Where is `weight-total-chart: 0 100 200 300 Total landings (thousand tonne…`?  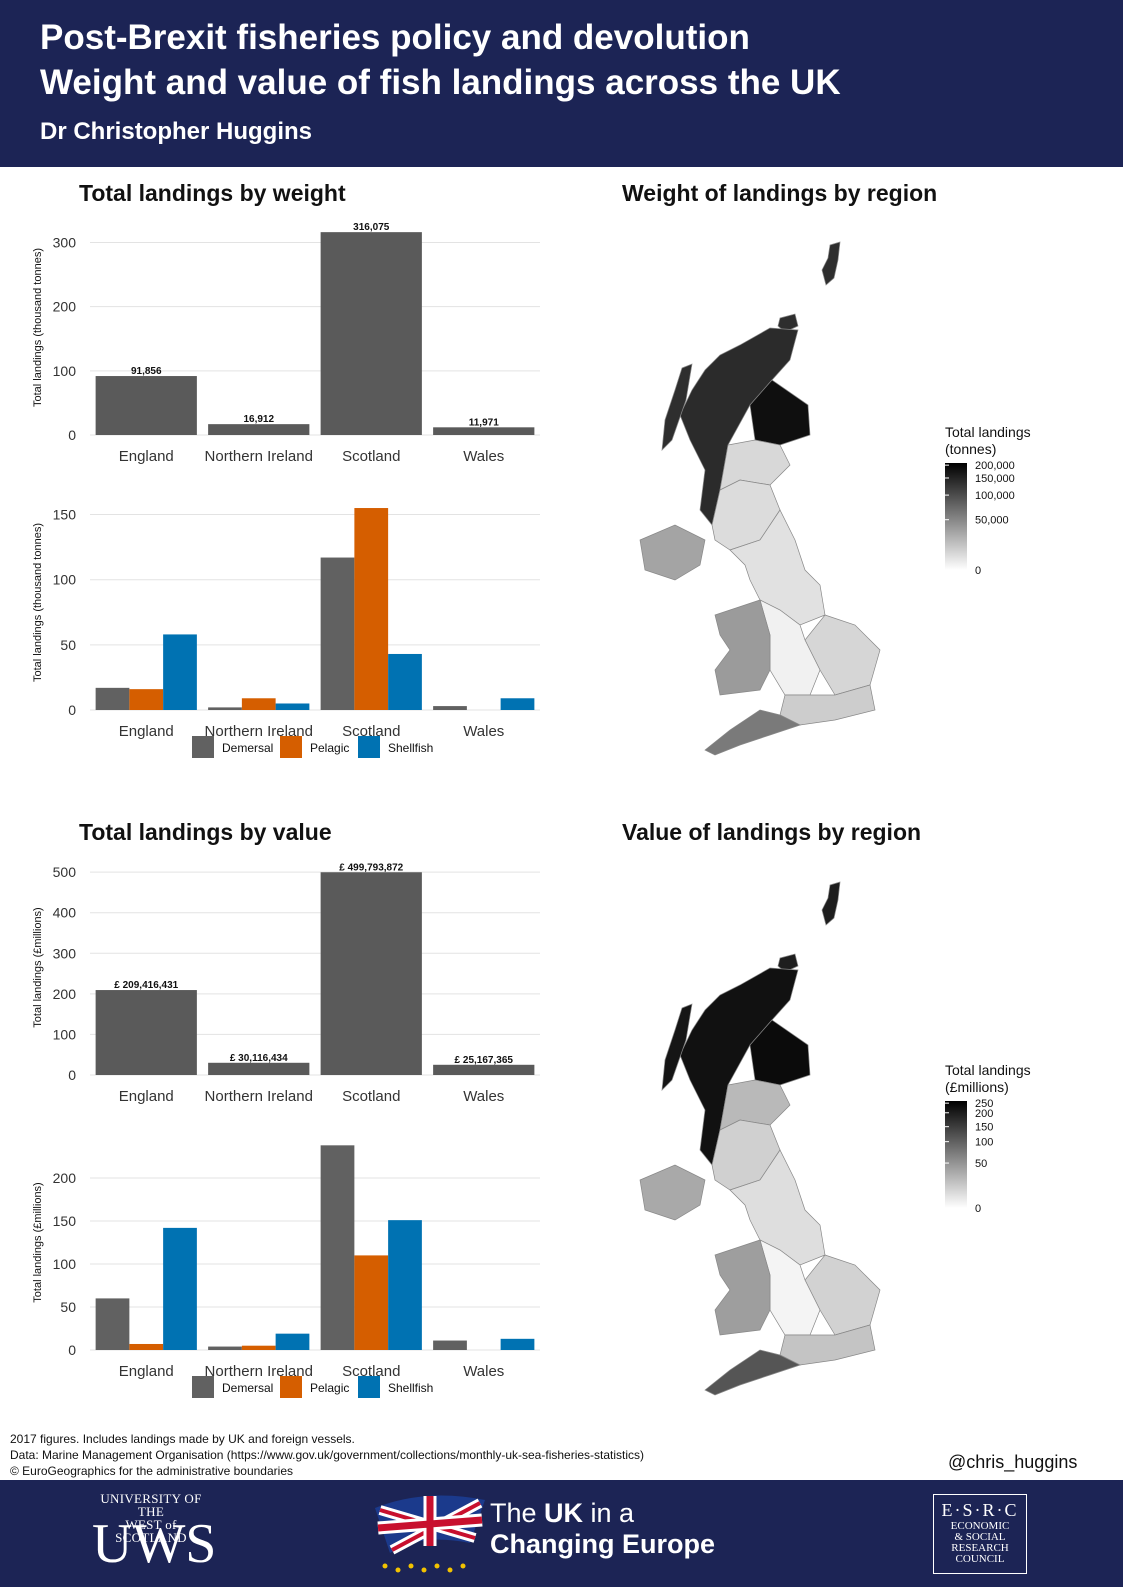 weight-total-chart: 0 100 200 300 Total landings (thousand tonne… is located at coordinates (286, 343).